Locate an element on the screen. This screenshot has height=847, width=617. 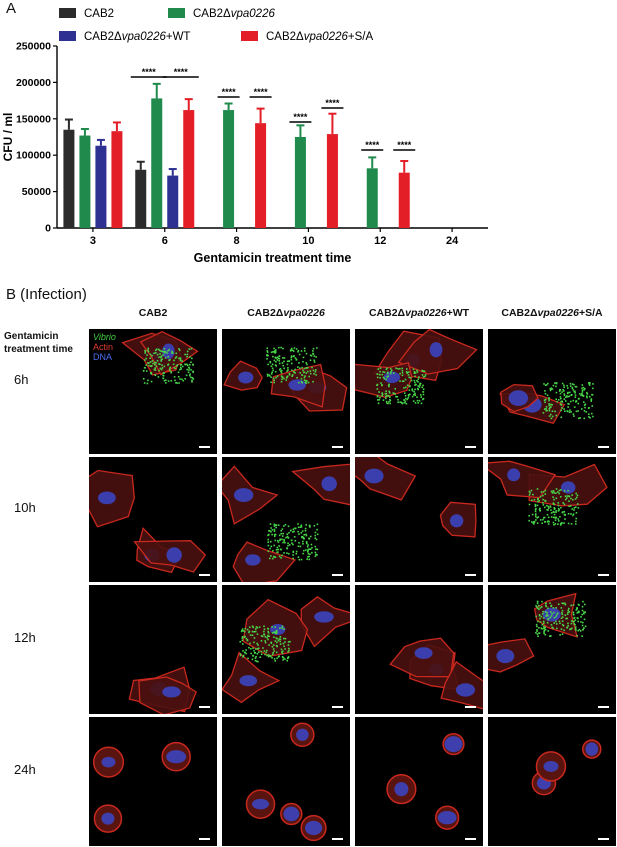
row-label: 12h is located at coordinates (25, 637).